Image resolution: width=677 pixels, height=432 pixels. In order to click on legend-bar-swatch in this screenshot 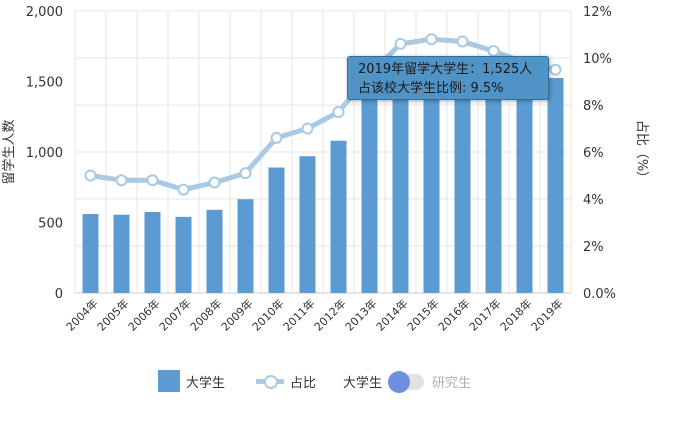, I will do `click(169, 381)`.